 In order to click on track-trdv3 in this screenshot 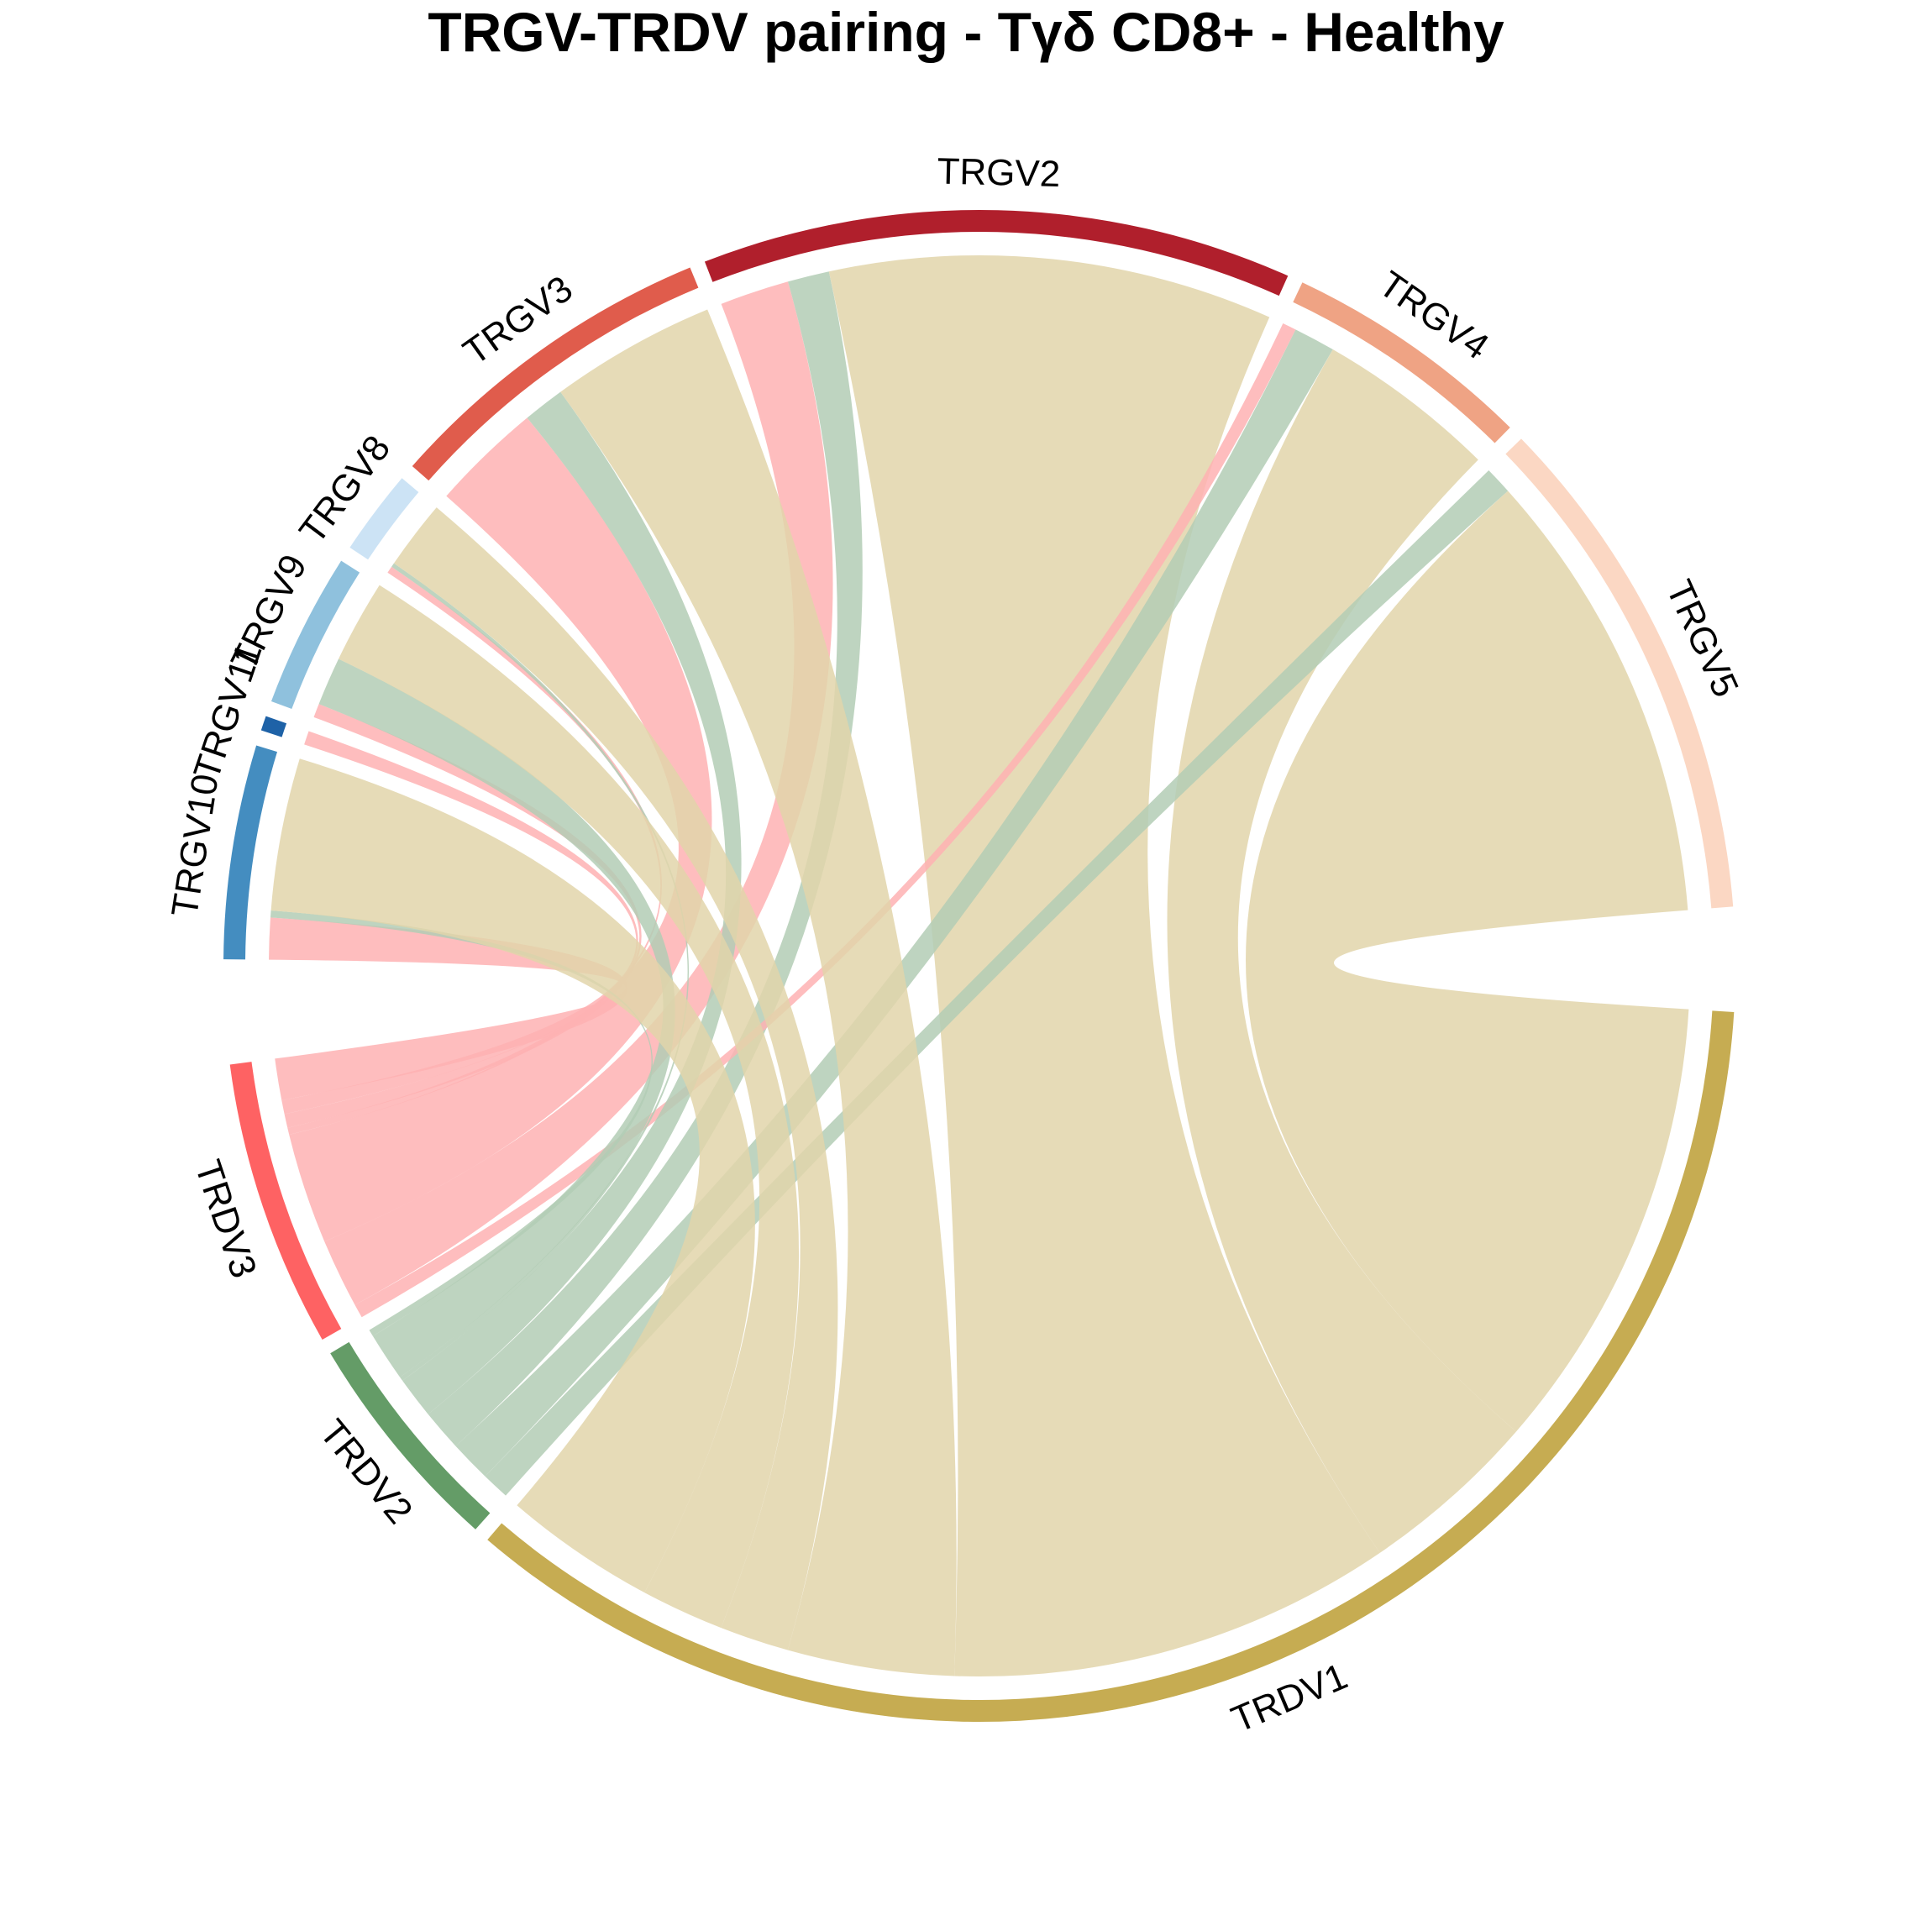, I will do `click(285, 1201)`.